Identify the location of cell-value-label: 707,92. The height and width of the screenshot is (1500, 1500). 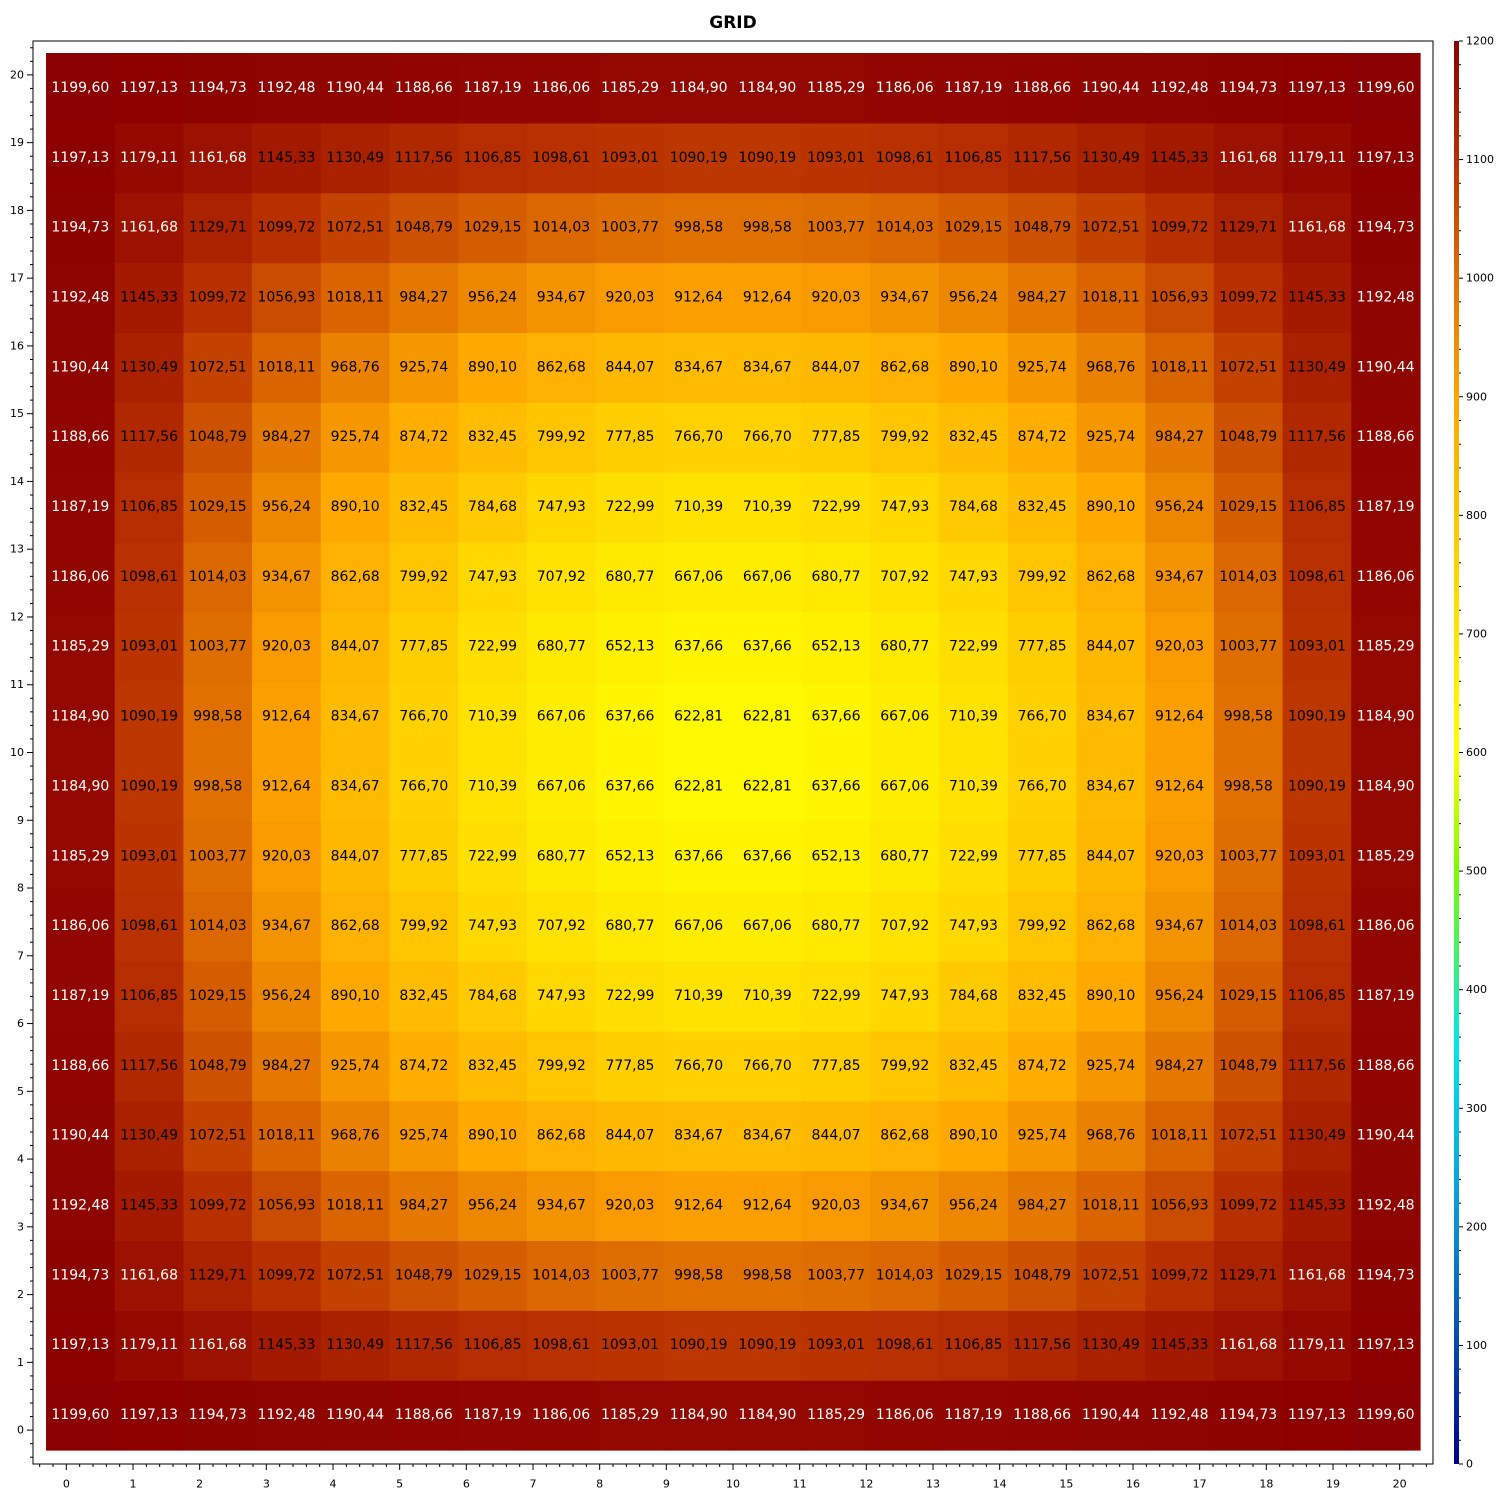
(561, 926).